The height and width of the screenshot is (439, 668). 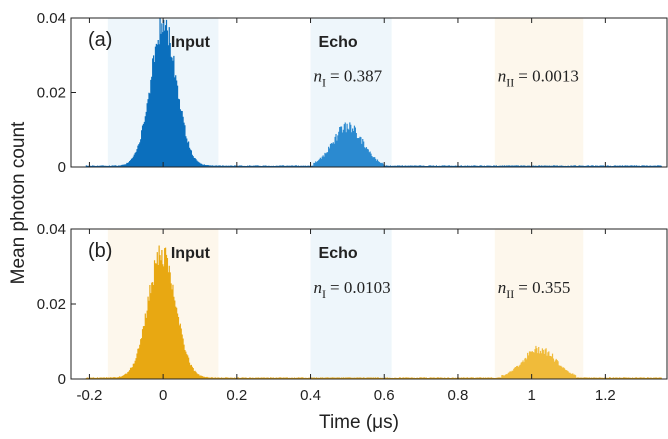 What do you see at coordinates (544, 287) in the screenshot?
I see `annotation-value: = 0.355` at bounding box center [544, 287].